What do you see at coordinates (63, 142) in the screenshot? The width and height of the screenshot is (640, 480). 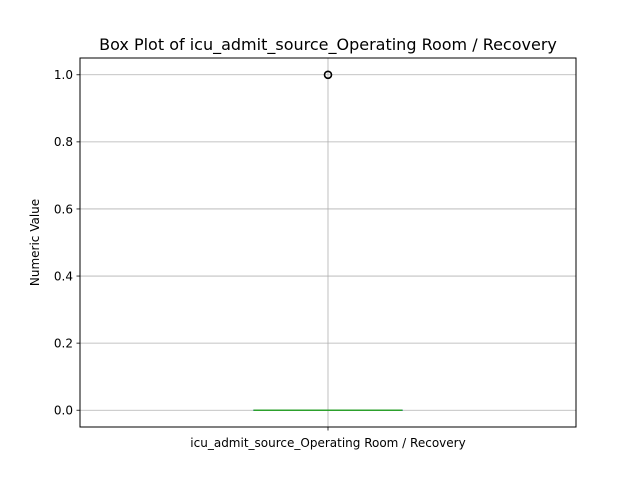 I see `y-tick-label: 0.8` at bounding box center [63, 142].